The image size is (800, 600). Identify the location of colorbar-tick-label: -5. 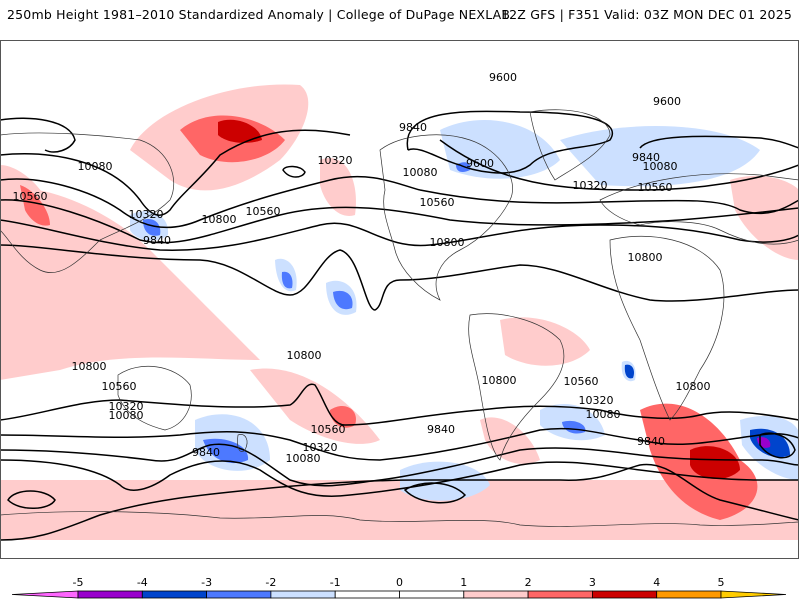
(78, 582).